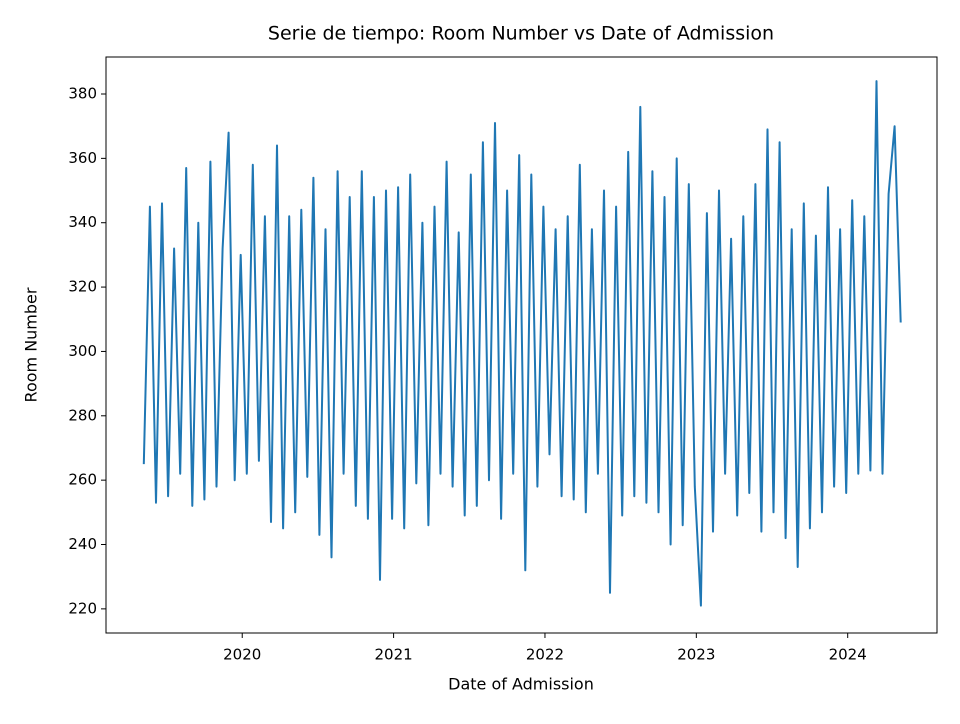 This screenshot has width=960, height=724. What do you see at coordinates (82, 608) in the screenshot?
I see `y-tick-label: 220` at bounding box center [82, 608].